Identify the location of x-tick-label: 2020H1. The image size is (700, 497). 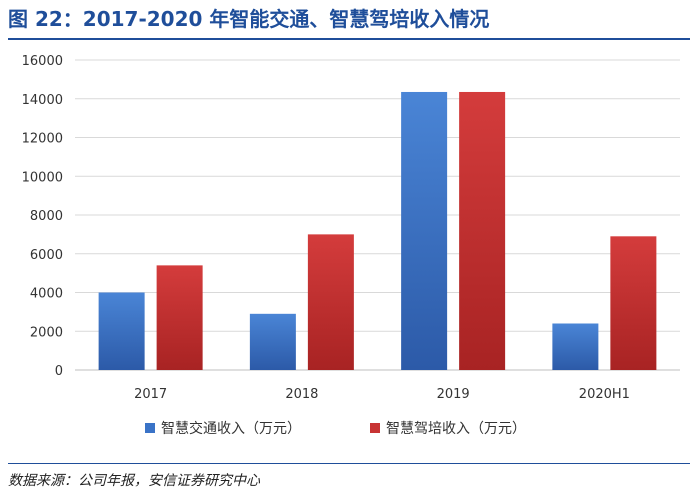
(604, 394).